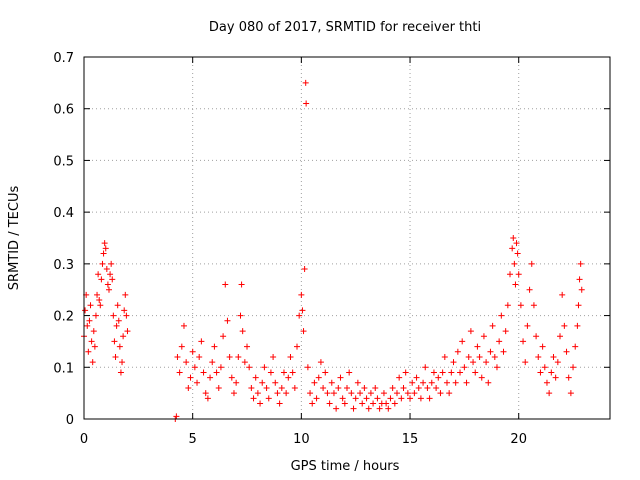  What do you see at coordinates (518, 439) in the screenshot?
I see `x-tick-label: 20` at bounding box center [518, 439].